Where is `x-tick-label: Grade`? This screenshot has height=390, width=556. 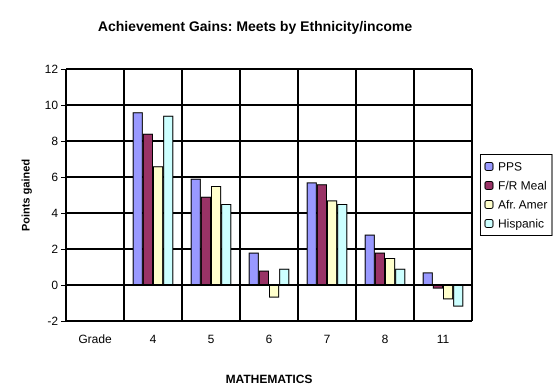
x-tick-label: Grade is located at coordinates (95, 339).